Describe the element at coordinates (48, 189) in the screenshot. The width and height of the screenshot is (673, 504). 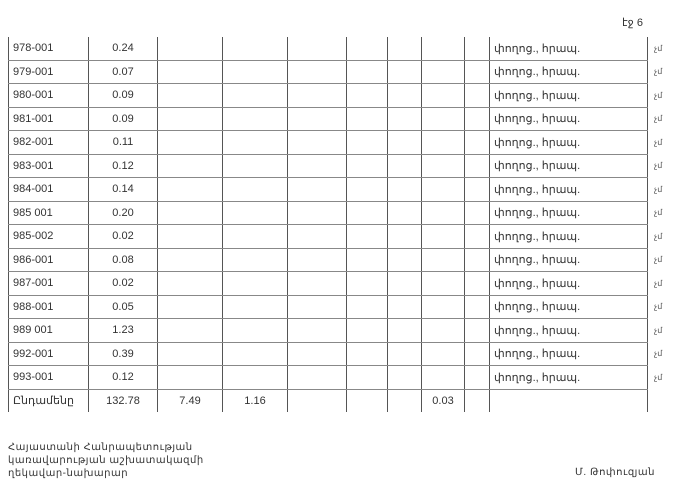
I see `parcel-code: 984-001` at that location.